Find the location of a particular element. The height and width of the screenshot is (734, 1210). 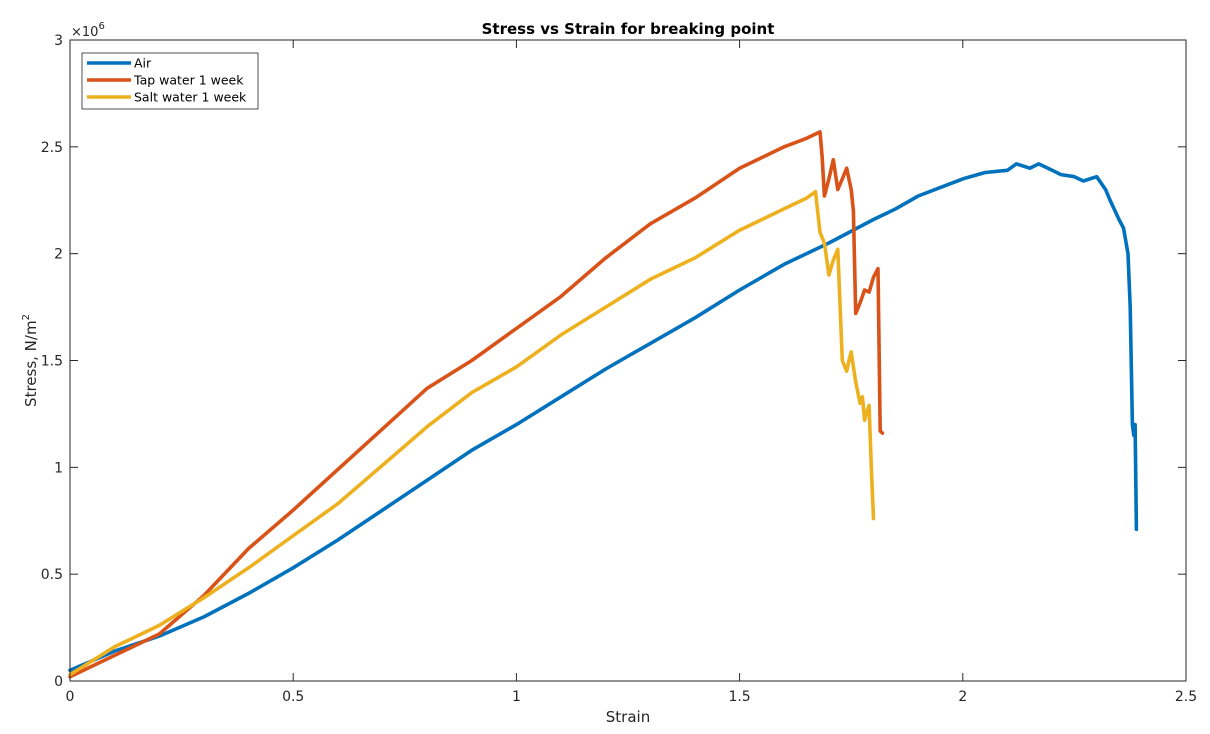

x-tick-label: 0.5 is located at coordinates (293, 697).